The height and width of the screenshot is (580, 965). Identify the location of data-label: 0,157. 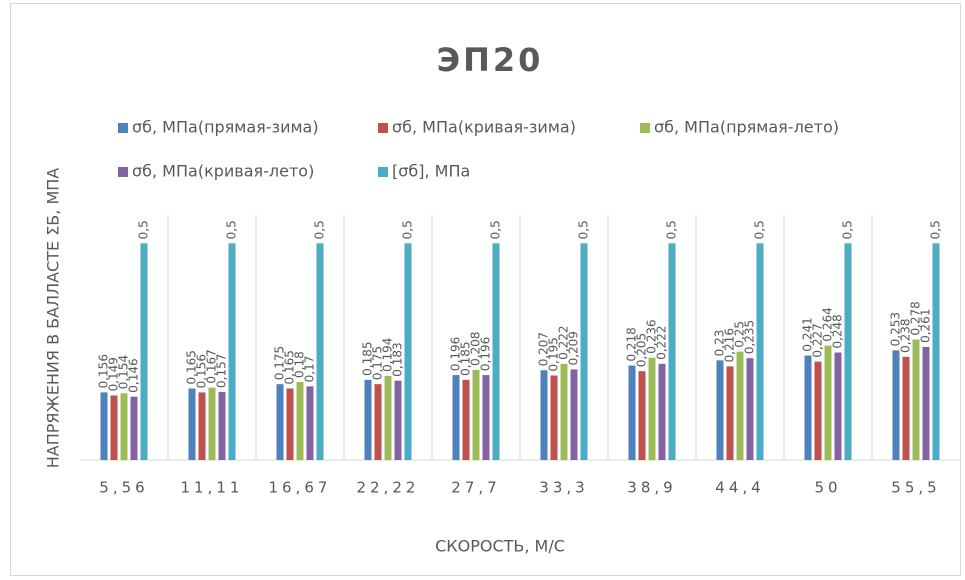
(222, 371).